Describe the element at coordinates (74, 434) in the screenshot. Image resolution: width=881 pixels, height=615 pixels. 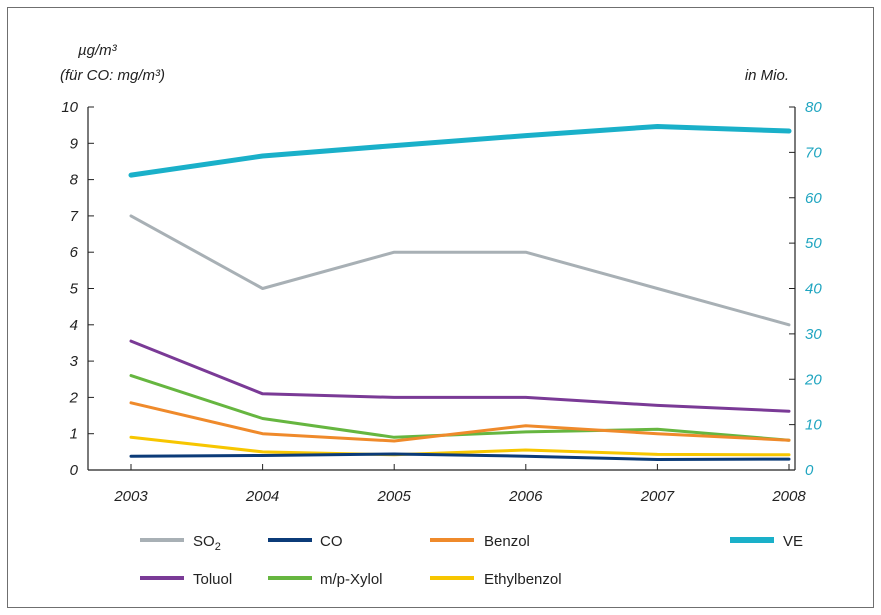
I see `left-tick-label: 1` at that location.